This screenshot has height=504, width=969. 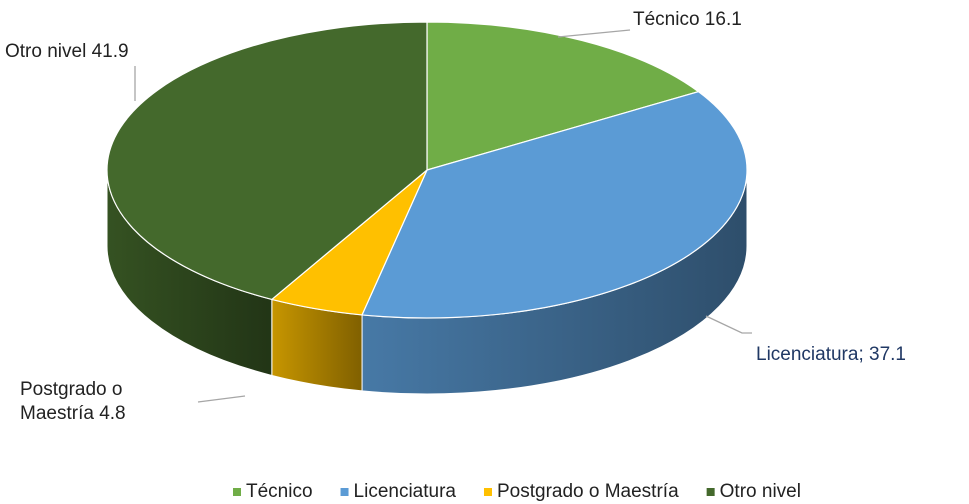 I want to click on legend-label: Postgrado o Maestría, so click(x=588, y=491).